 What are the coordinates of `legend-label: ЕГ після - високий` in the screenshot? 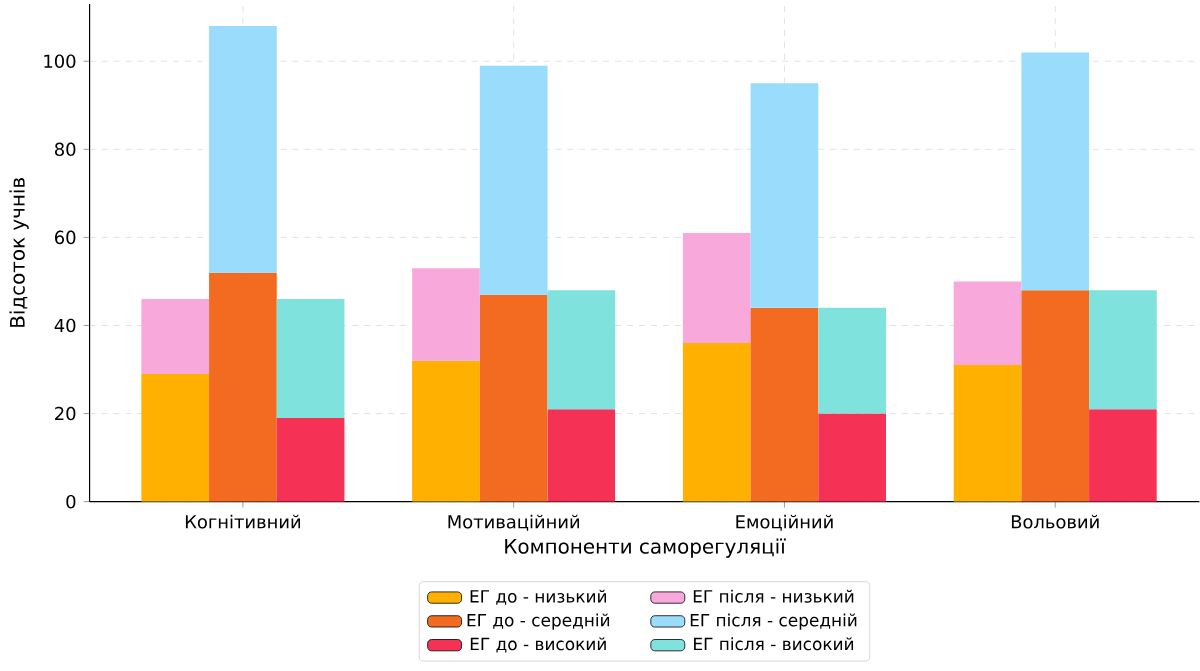 It's located at (774, 644).